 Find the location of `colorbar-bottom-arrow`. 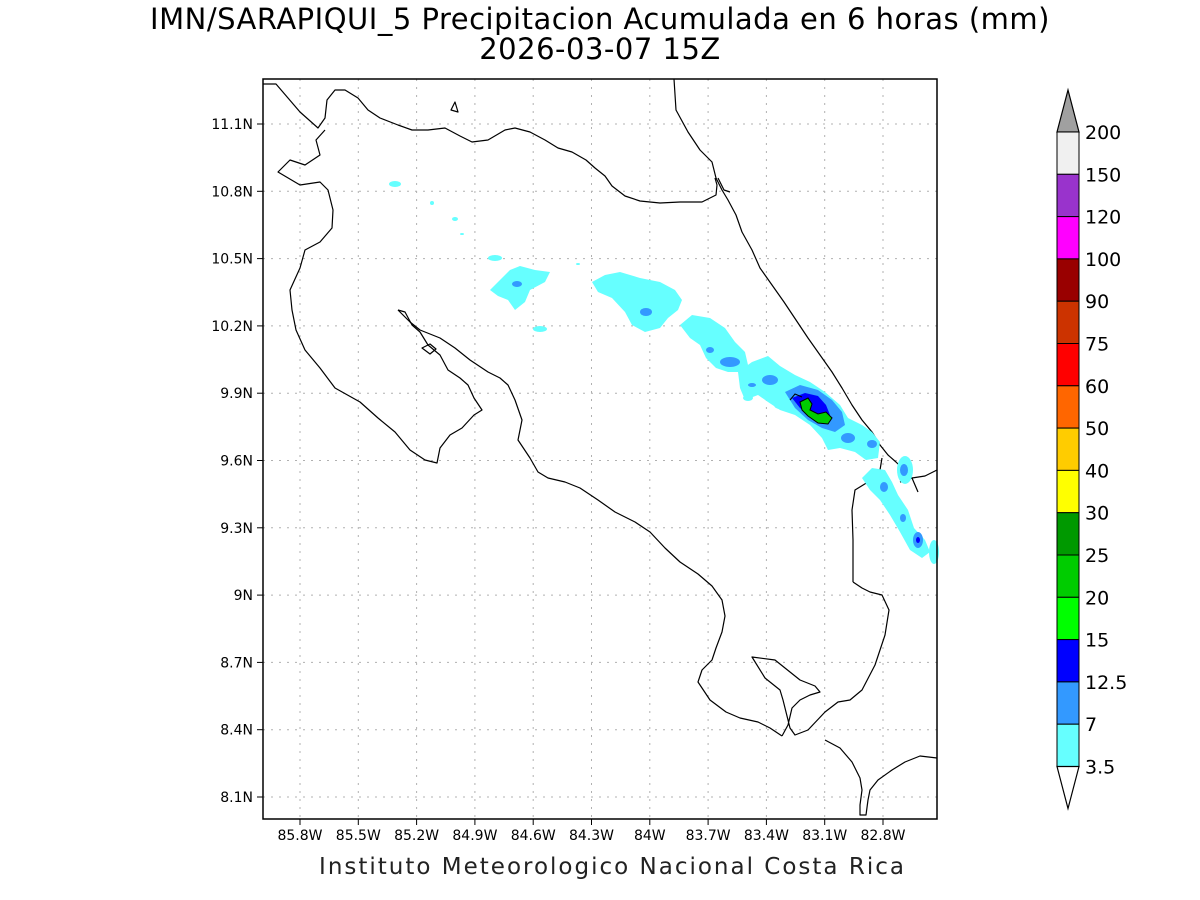

colorbar-bottom-arrow is located at coordinates (1068, 788).